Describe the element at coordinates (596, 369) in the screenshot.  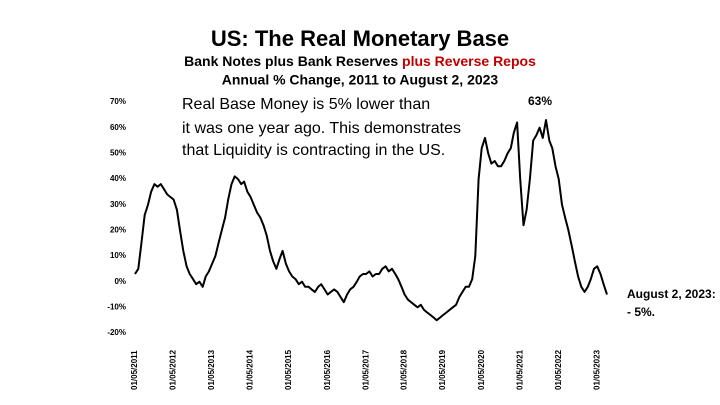
I see `x-tick-label: 01/05/2023` at that location.